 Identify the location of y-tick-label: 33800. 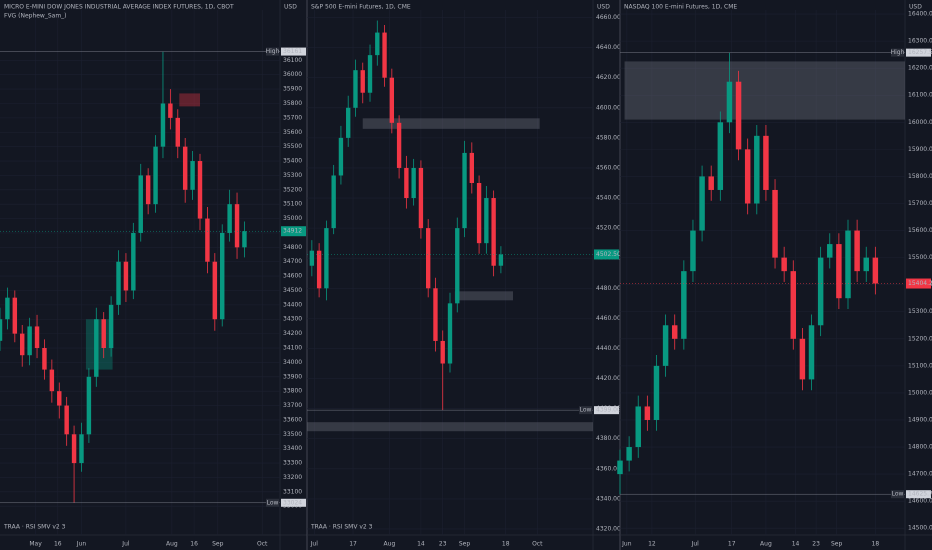
(292, 391).